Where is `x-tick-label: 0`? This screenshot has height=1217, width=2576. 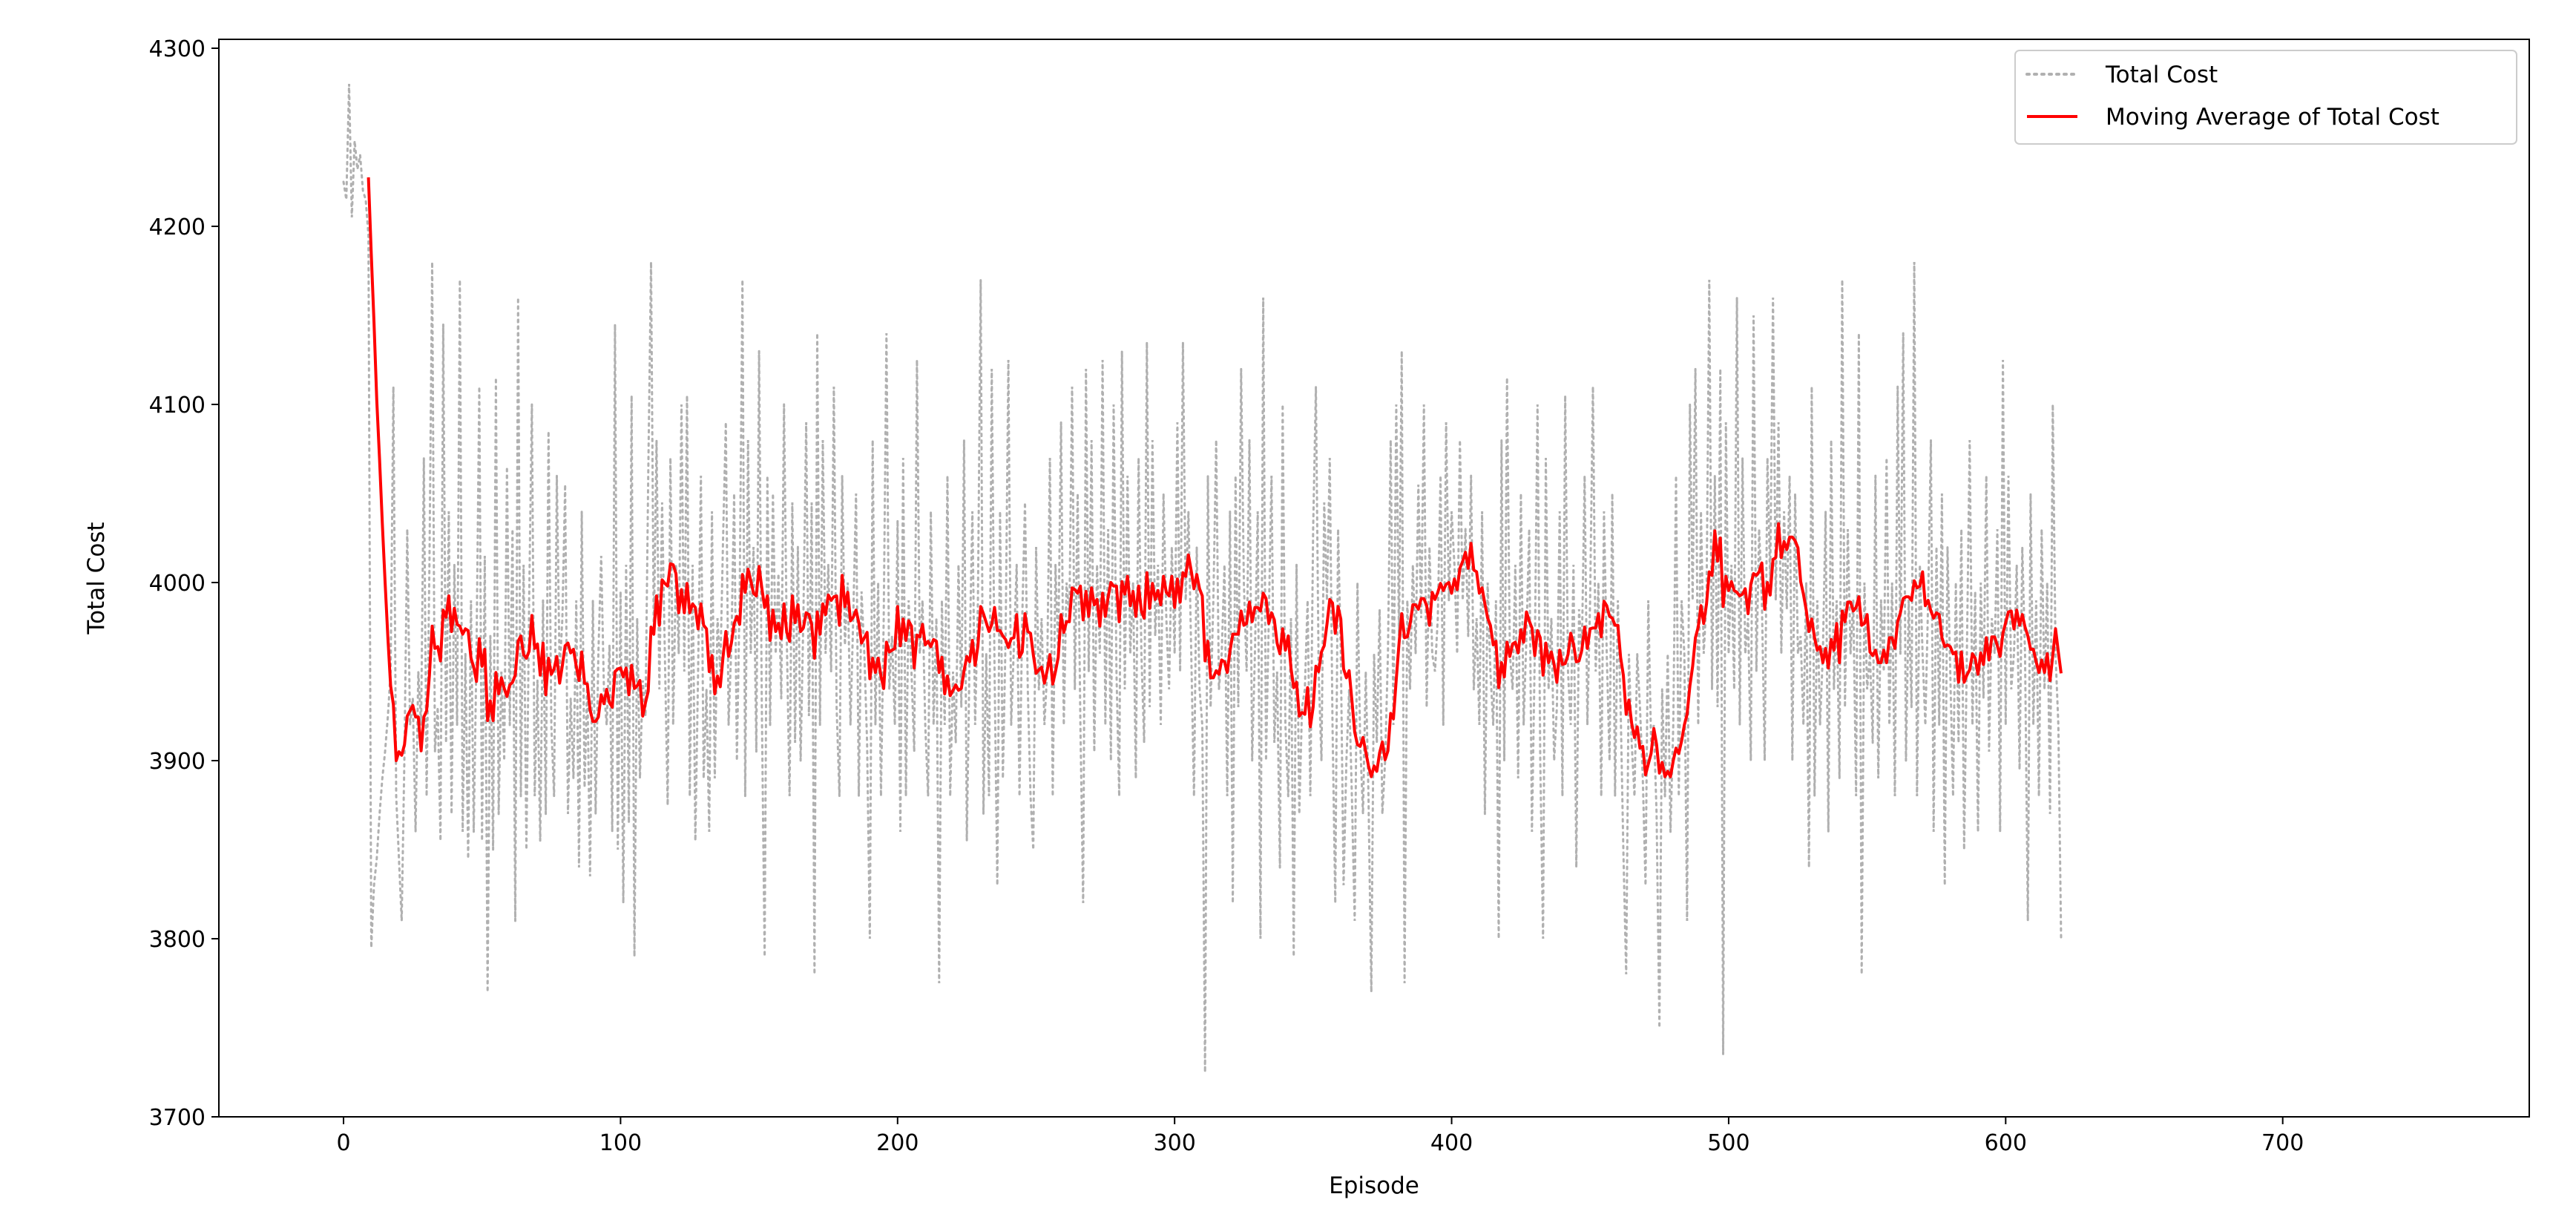
x-tick-label: 0 is located at coordinates (343, 1143).